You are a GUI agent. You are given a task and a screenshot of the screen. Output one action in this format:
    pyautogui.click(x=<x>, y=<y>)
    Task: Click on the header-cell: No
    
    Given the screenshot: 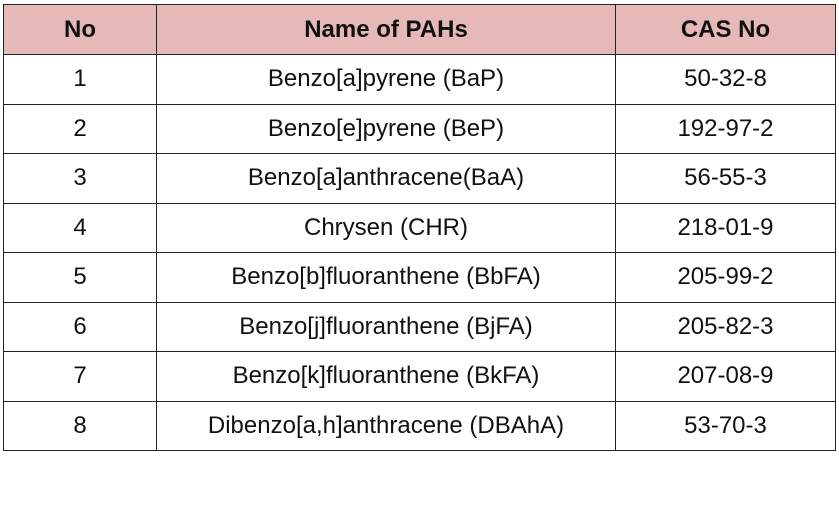 What is the action you would take?
    pyautogui.click(x=80, y=29)
    